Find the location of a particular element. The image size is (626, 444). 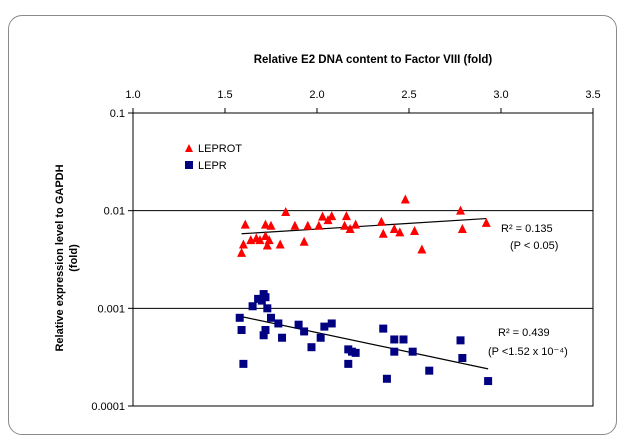

x-tick-label: 2.5 is located at coordinates (408, 95).